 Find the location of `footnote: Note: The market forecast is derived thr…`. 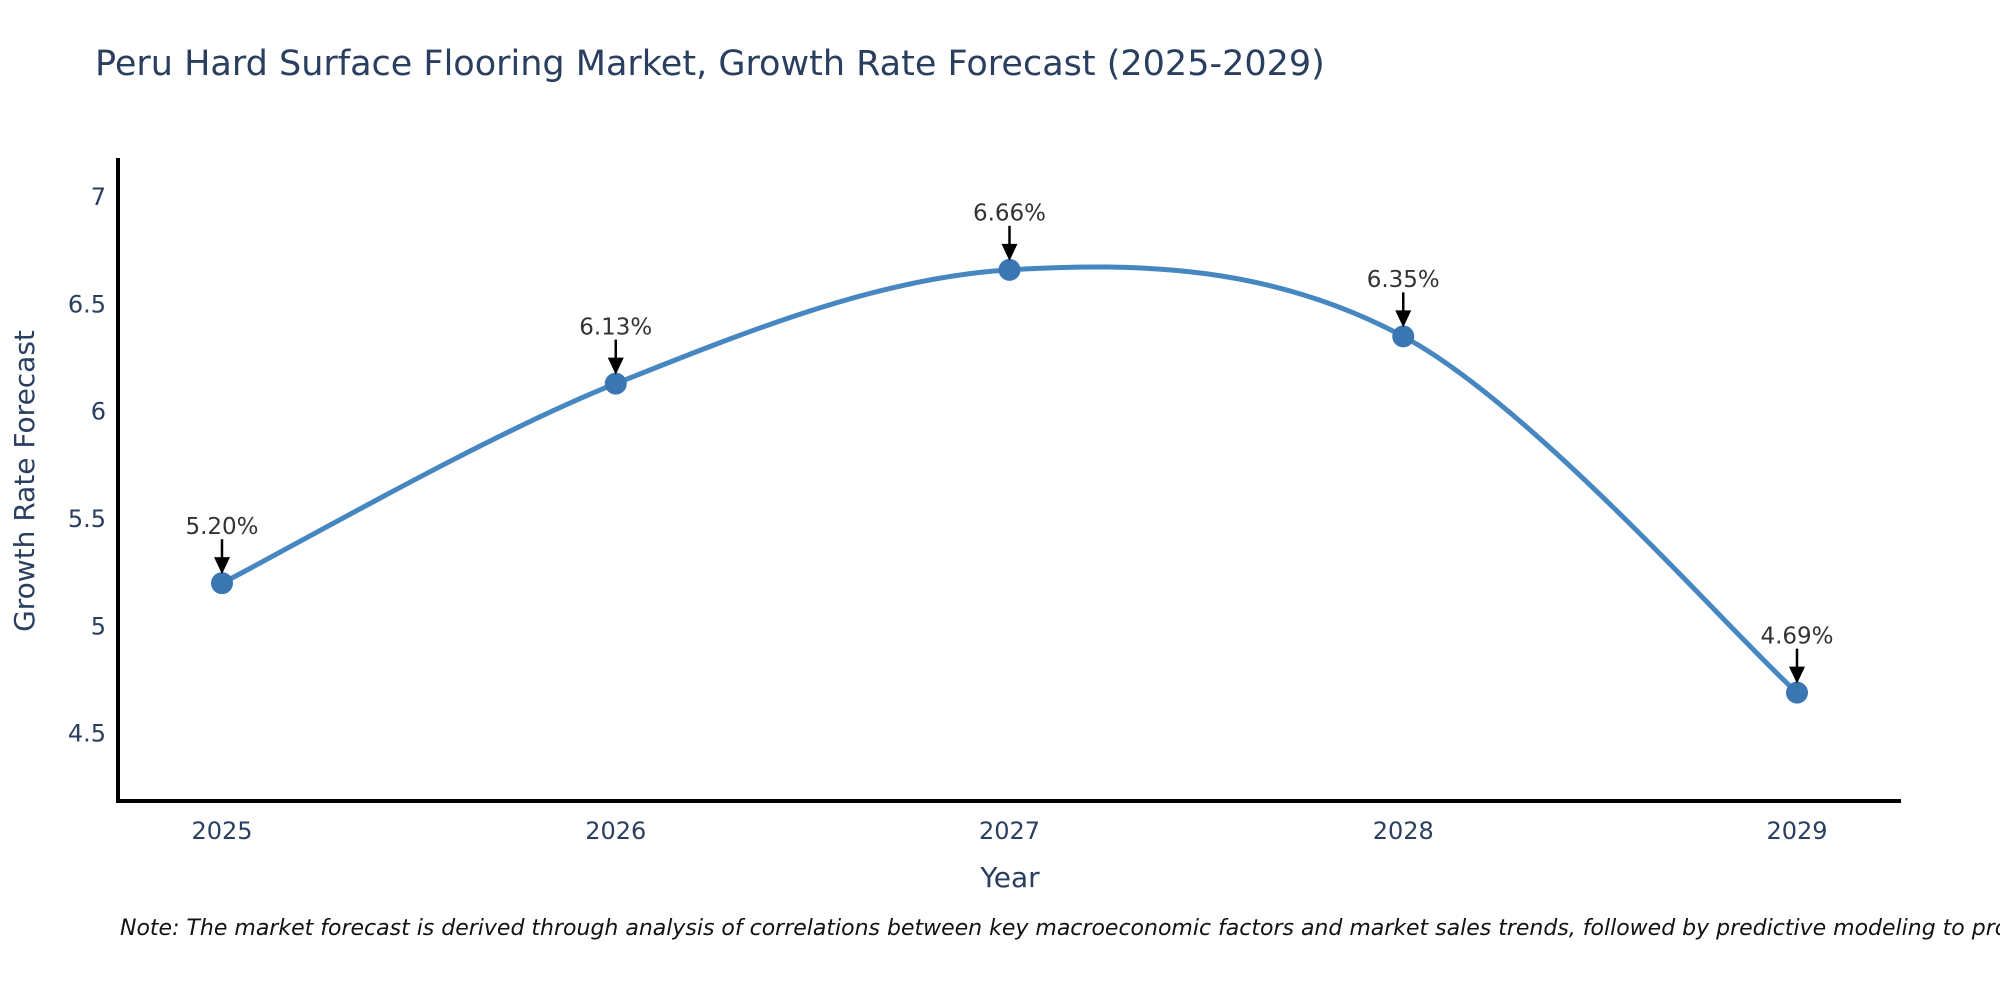

footnote: Note: The market forecast is derived thr… is located at coordinates (1060, 928).